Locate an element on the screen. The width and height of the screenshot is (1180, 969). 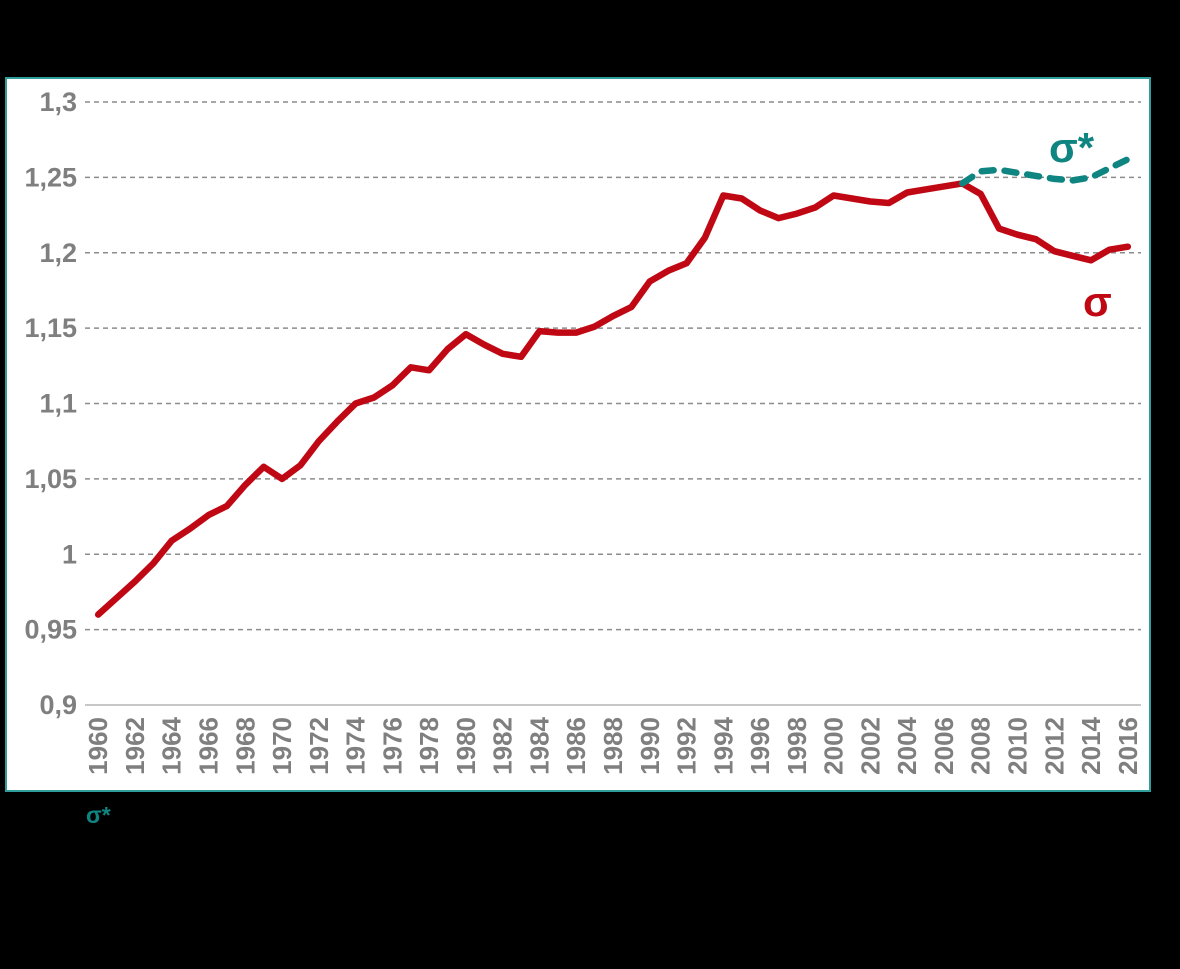
y-axis-tick-label: 1,2 is located at coordinates (58, 253).